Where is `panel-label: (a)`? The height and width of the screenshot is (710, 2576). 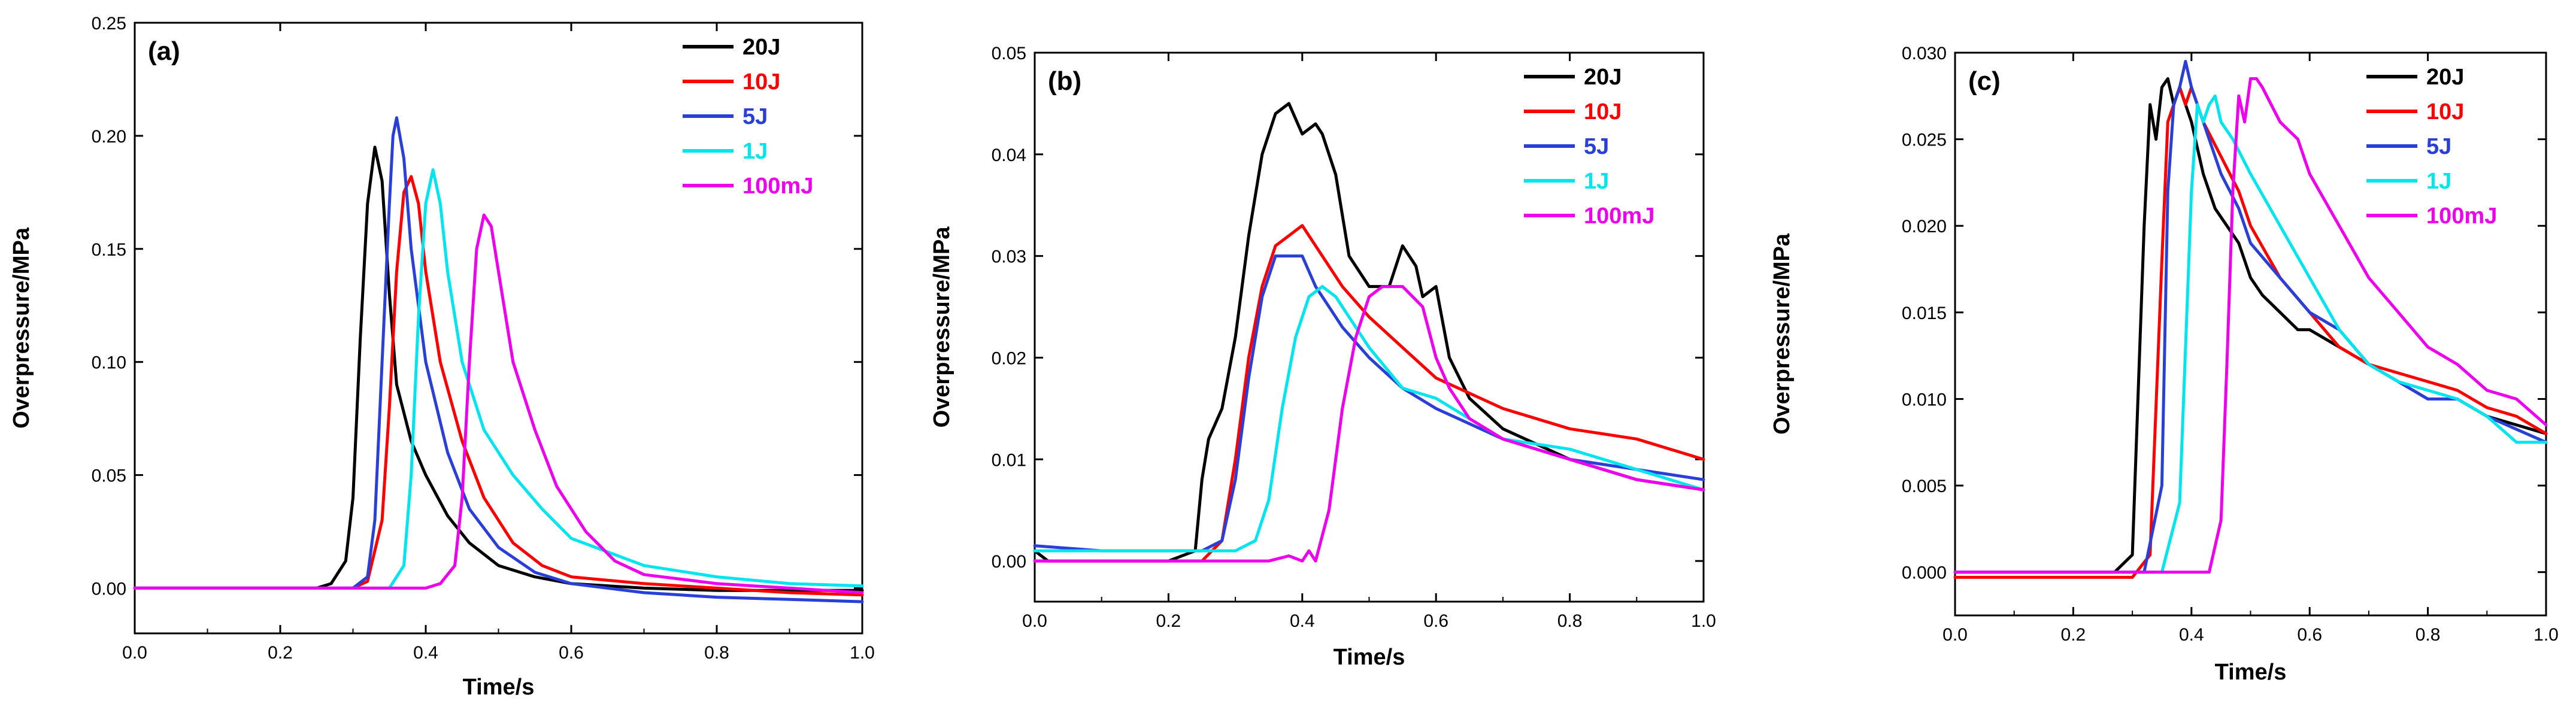
panel-label: (a) is located at coordinates (164, 51).